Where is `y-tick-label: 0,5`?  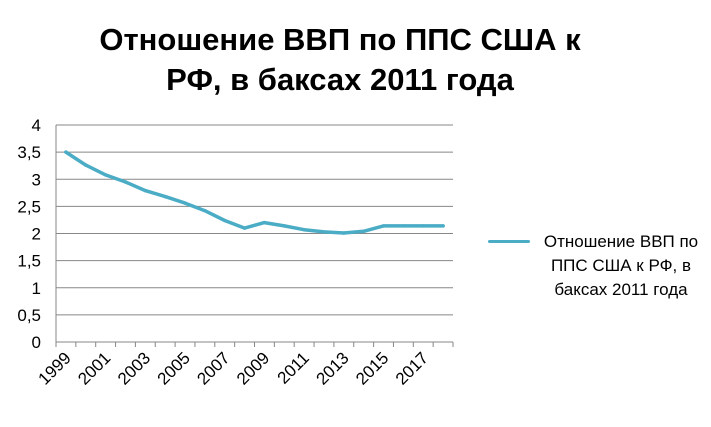 y-tick-label: 0,5 is located at coordinates (29, 315).